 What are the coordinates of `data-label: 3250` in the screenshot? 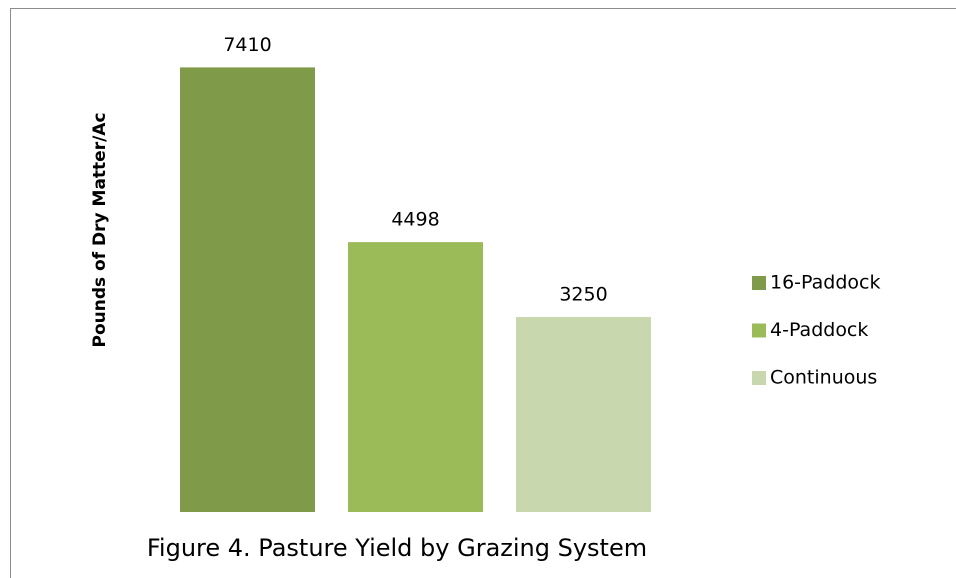 It's located at (583, 295).